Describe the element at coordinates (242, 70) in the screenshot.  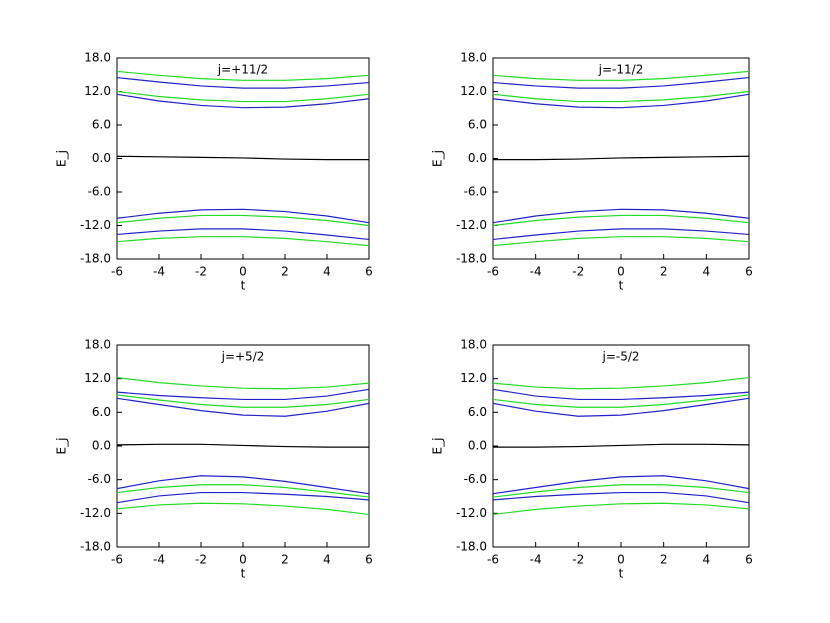
I see `panel-title: j=+11/2` at that location.